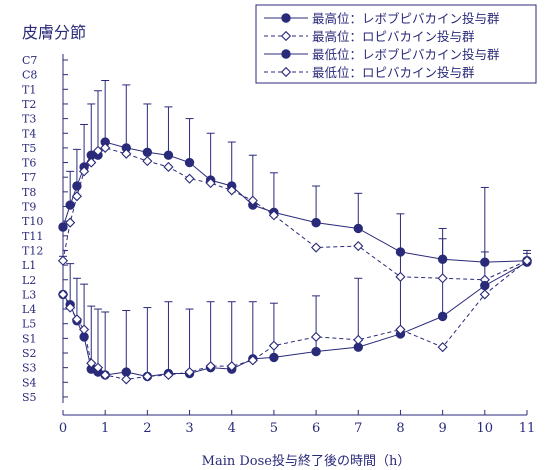 The image size is (553, 470). Describe the element at coordinates (29, 280) in the screenshot. I see `y-tick-label: L2` at that location.